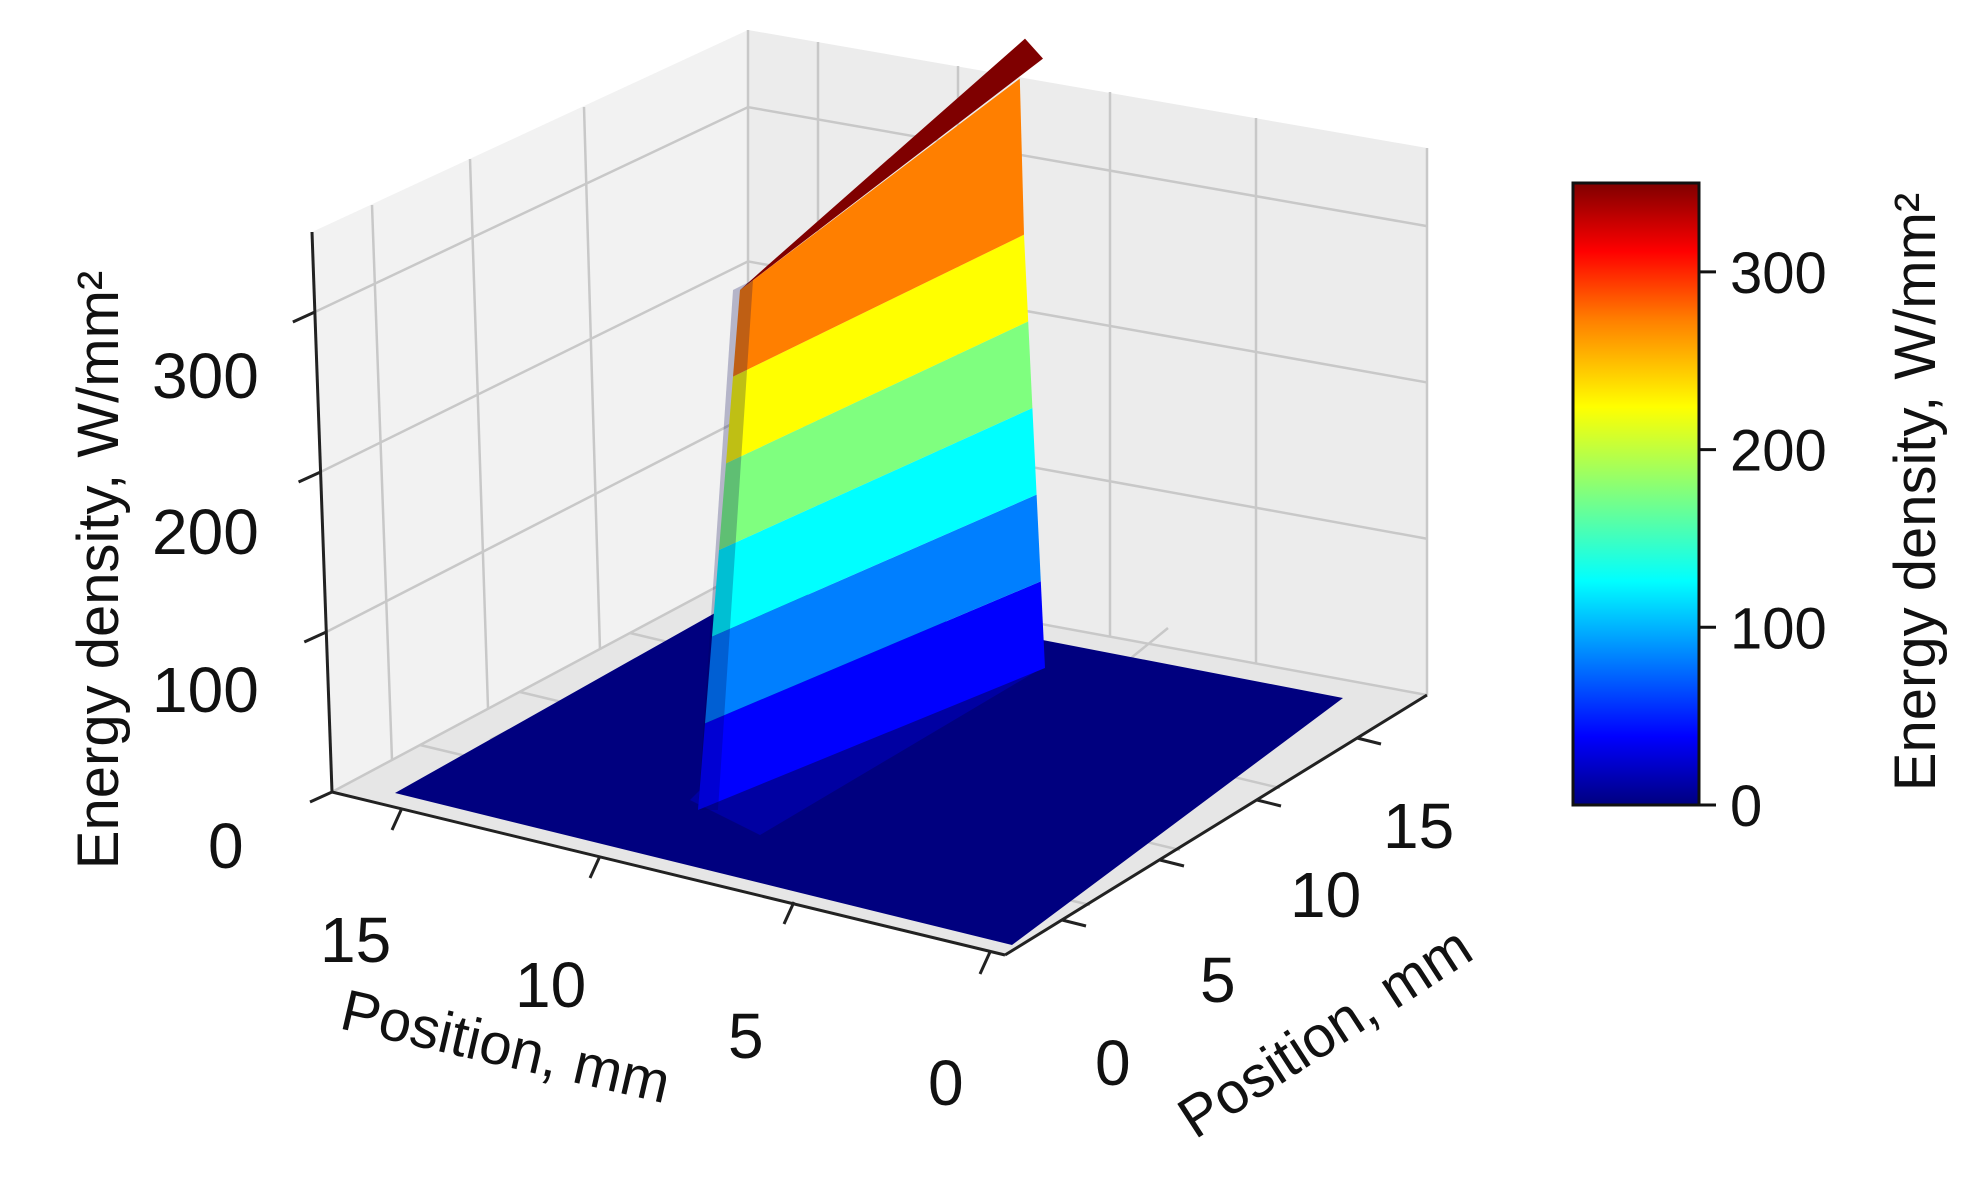 This screenshot has height=1195, width=1981. What do you see at coordinates (1418, 826) in the screenshot?
I see `y-tick-label: 15` at bounding box center [1418, 826].